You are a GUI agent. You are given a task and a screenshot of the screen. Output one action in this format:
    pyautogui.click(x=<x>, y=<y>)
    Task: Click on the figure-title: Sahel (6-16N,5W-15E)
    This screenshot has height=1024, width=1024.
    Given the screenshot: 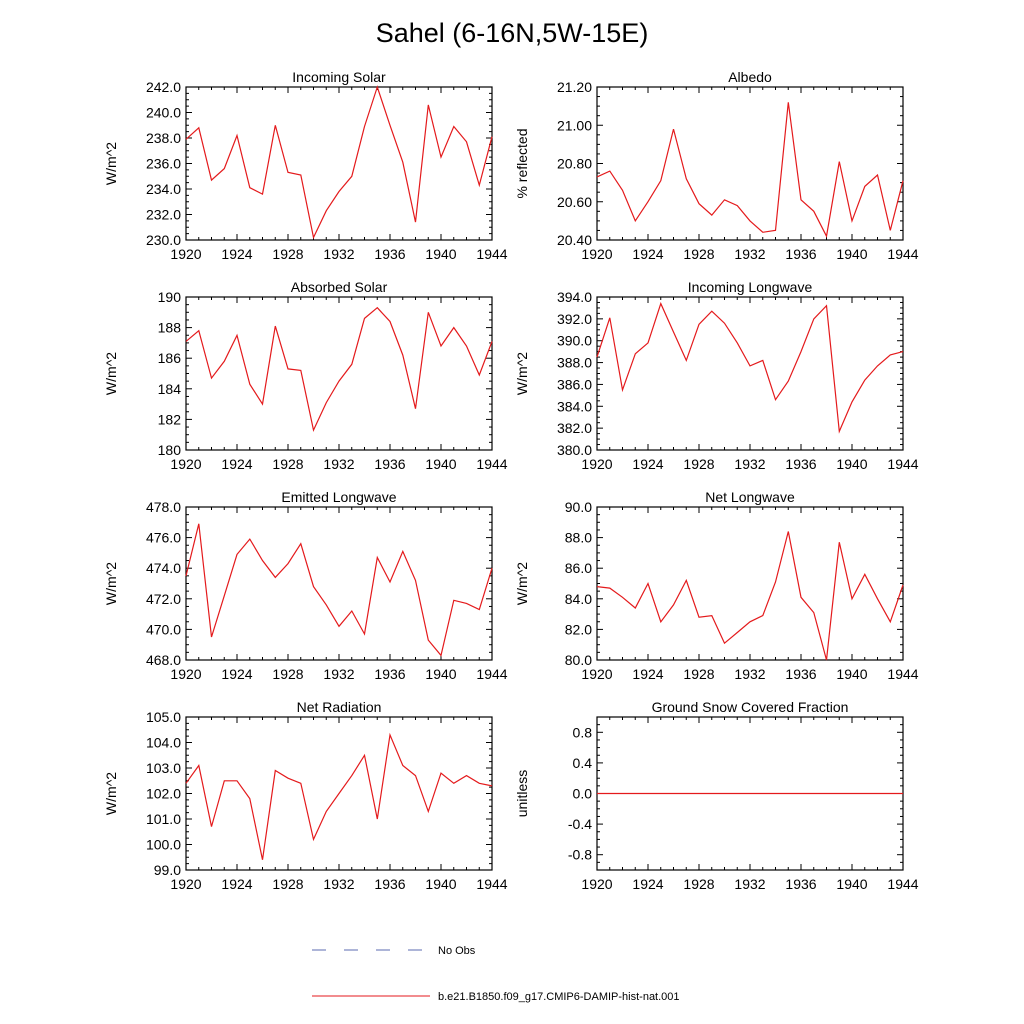 What is the action you would take?
    pyautogui.click(x=512, y=33)
    